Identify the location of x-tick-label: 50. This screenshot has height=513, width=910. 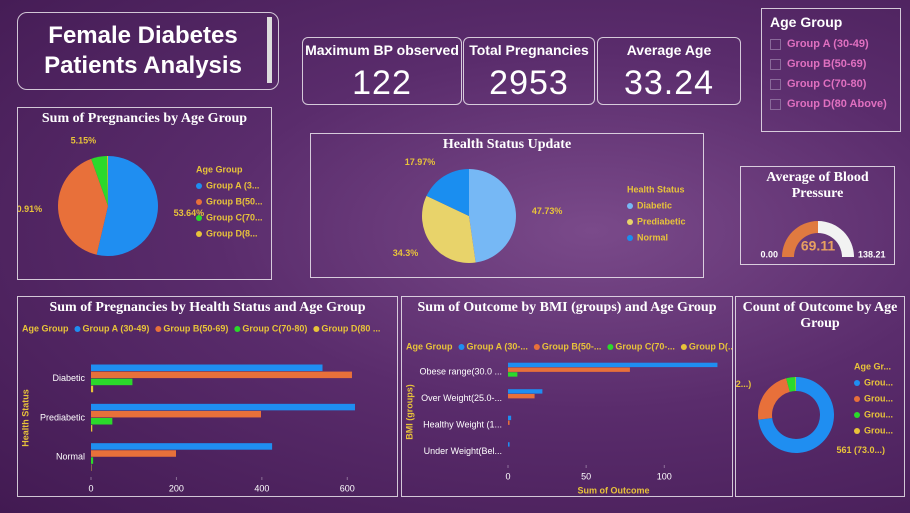
(586, 476).